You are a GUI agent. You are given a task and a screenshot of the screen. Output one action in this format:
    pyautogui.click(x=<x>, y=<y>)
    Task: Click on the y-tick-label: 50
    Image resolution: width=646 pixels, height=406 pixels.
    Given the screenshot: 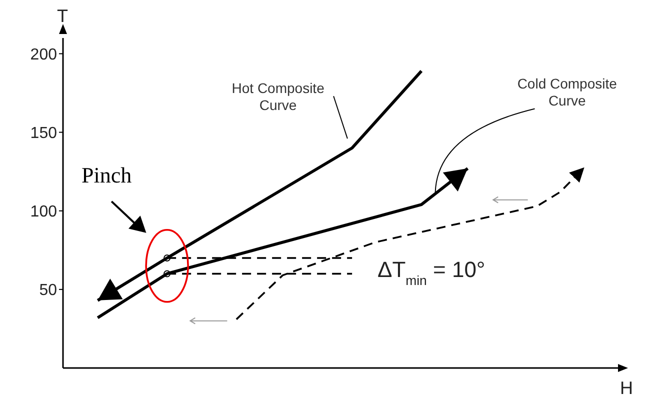 What is the action you would take?
    pyautogui.click(x=48, y=291)
    